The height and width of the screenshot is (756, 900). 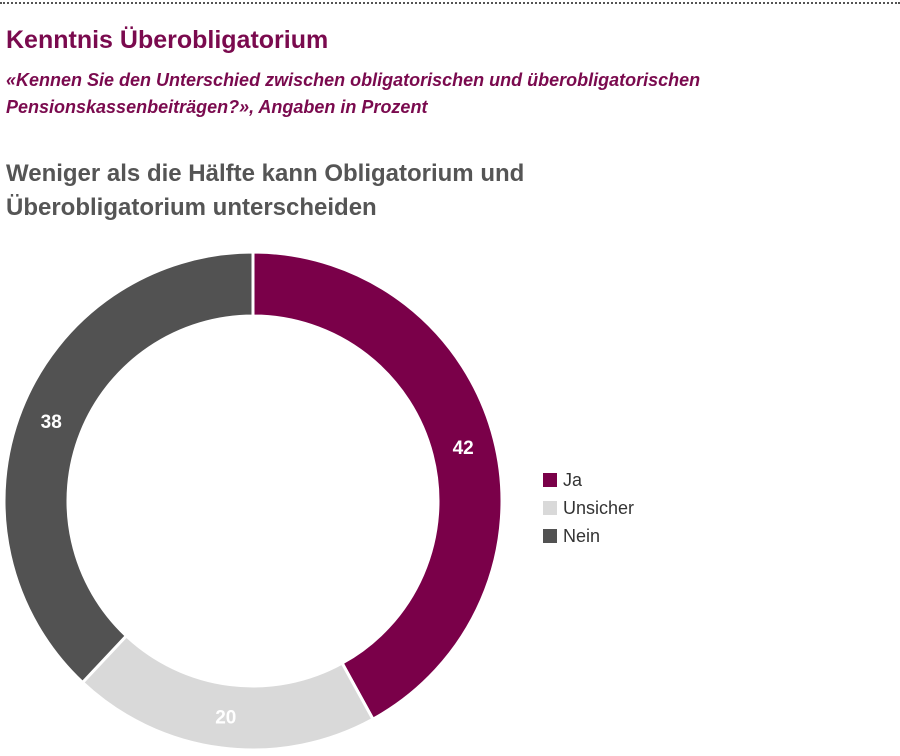 What do you see at coordinates (588, 480) in the screenshot?
I see `legend-item: Ja` at bounding box center [588, 480].